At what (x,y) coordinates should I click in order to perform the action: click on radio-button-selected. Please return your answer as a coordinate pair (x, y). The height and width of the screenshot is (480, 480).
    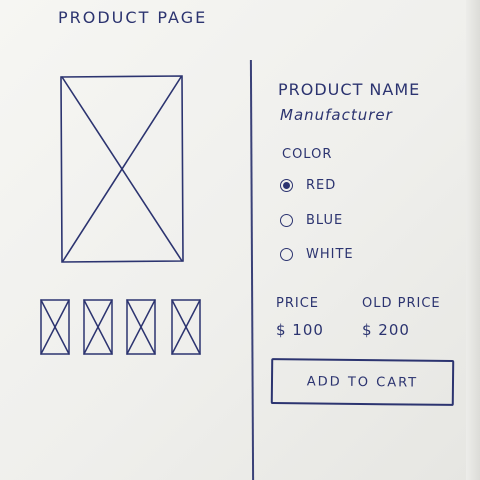
    Looking at the image, I should click on (286, 185).